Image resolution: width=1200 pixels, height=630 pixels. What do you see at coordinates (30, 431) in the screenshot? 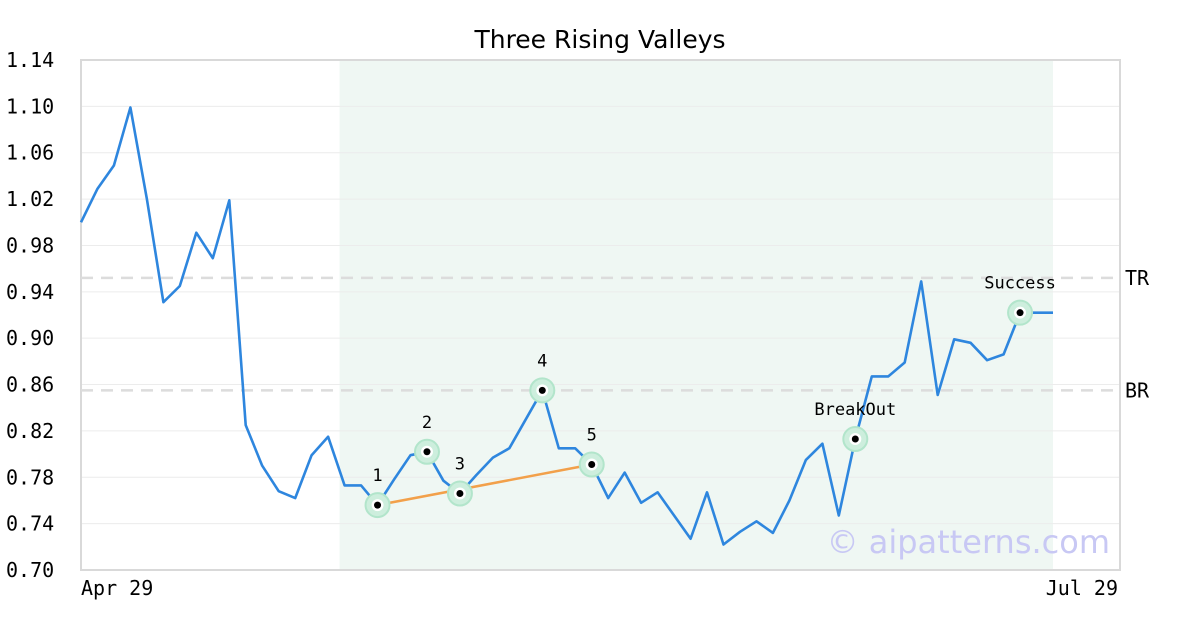
I see `y-tick-label: 0.82` at bounding box center [30, 431].